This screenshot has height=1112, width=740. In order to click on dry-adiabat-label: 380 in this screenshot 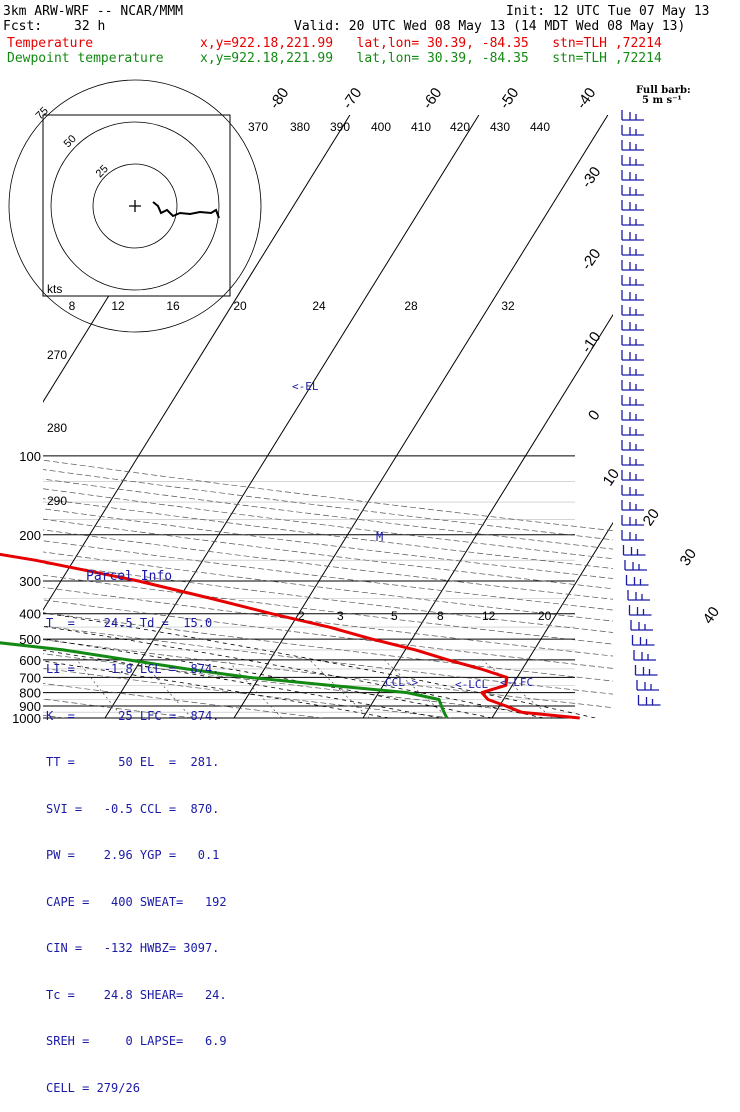, I will do `click(300, 127)`.